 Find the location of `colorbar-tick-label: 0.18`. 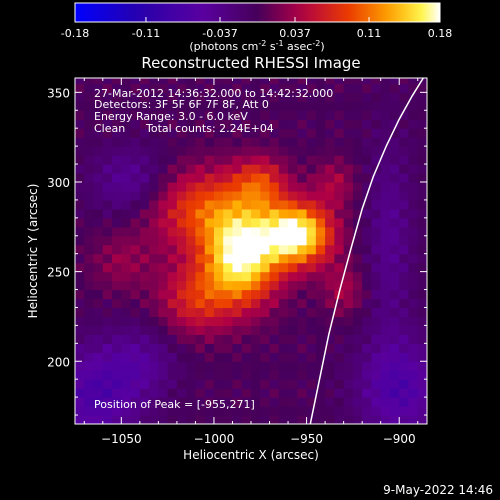

colorbar-tick-label: 0.18 is located at coordinates (440, 33).